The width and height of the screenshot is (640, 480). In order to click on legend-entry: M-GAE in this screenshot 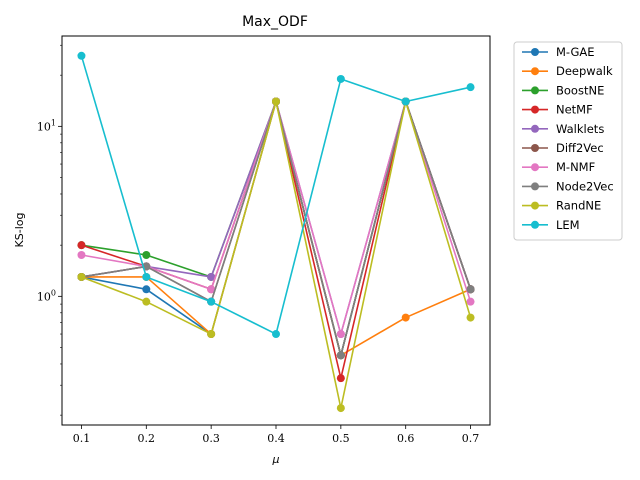, I will do `click(575, 52)`.